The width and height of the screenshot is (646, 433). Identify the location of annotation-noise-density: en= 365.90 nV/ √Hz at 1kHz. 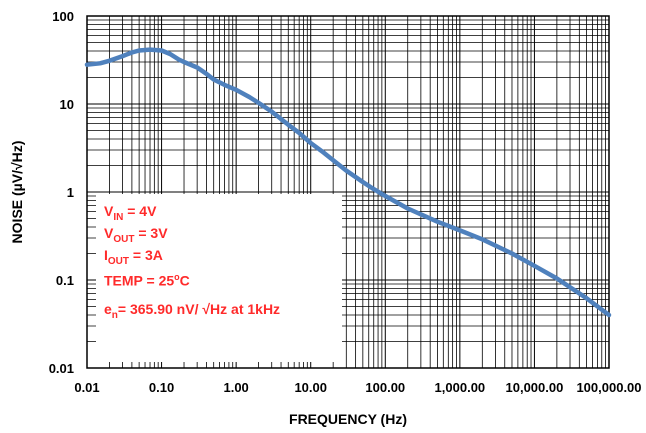
(192, 311).